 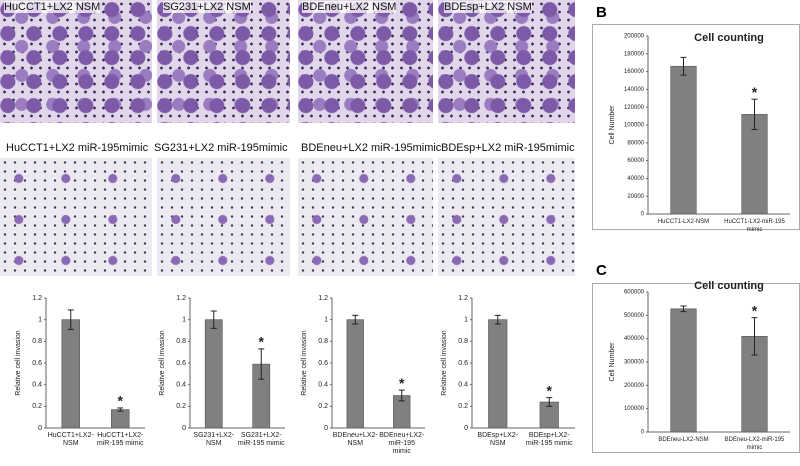 What do you see at coordinates (498, 439) in the screenshot?
I see `x-tick-label: BDEsp+LX2-NSM` at bounding box center [498, 439].